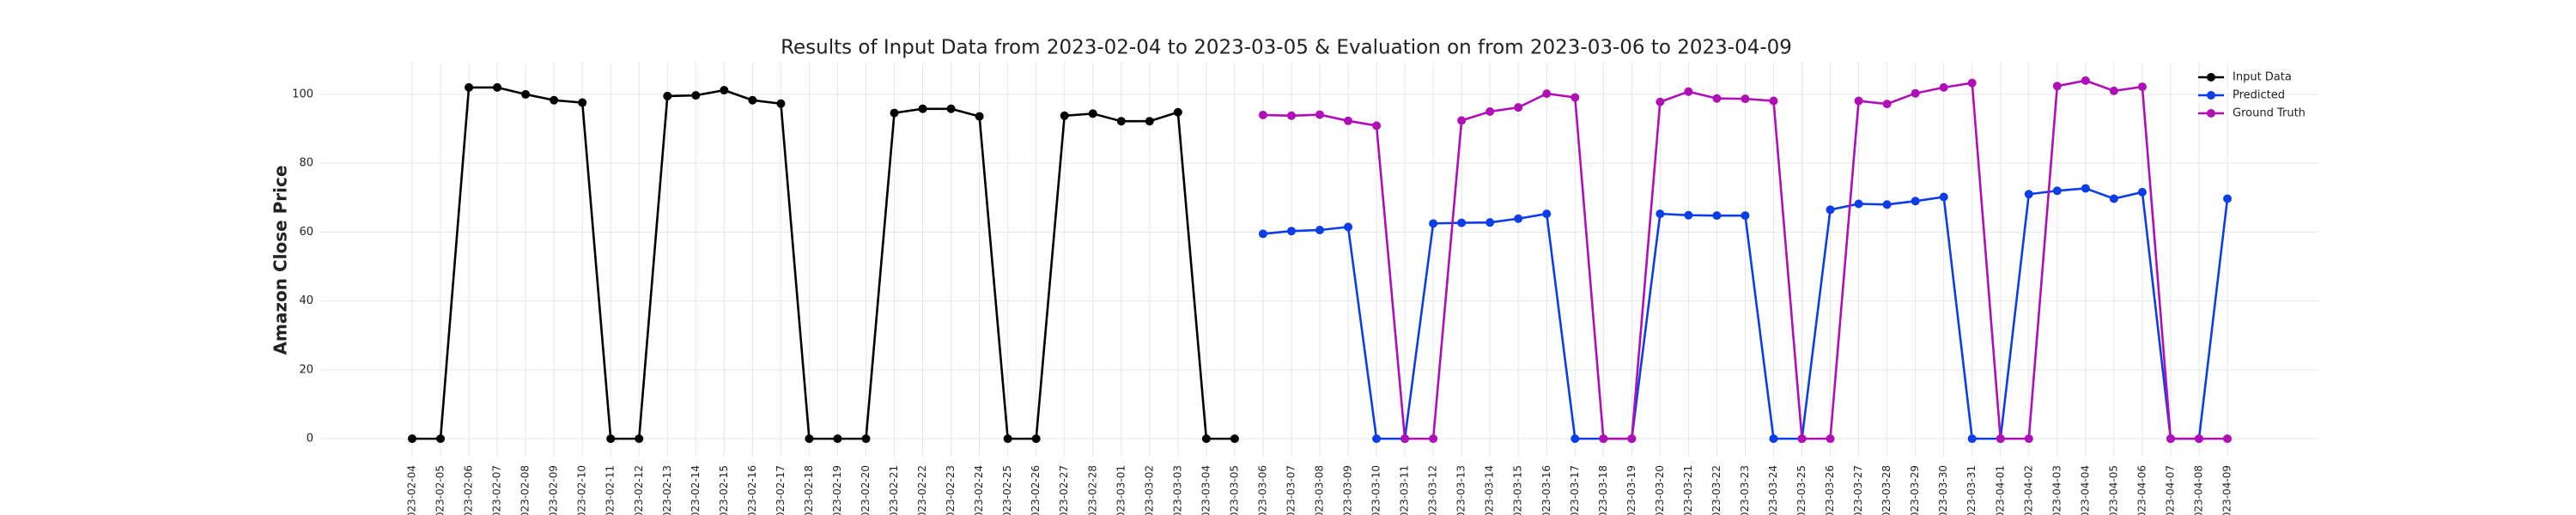 The image size is (2576, 515). Describe the element at coordinates (1603, 490) in the screenshot. I see `x-tick-label: 2023-03-18` at that location.